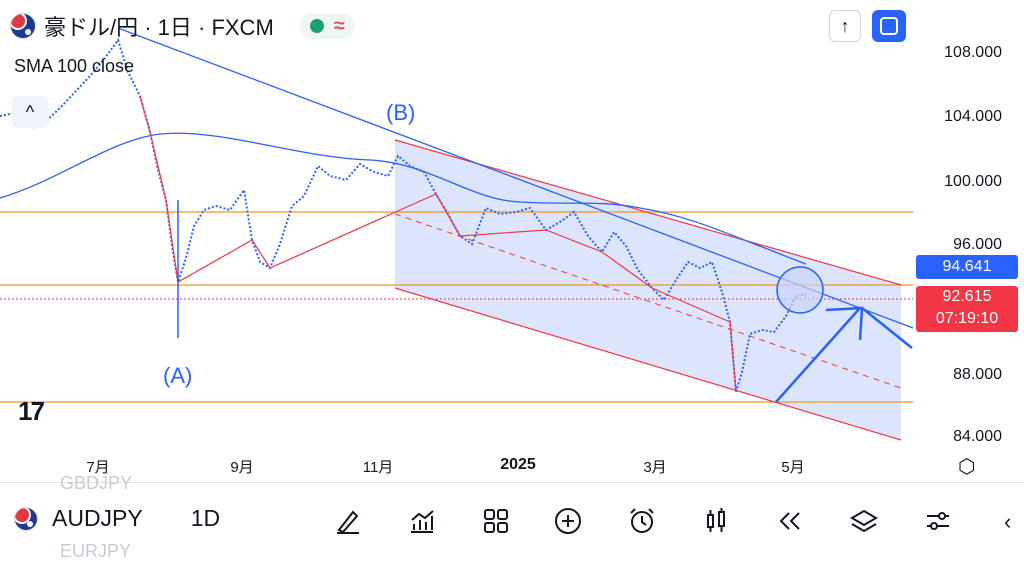  Describe the element at coordinates (327, 26) in the screenshot. I see `market-status-pill: ≈` at that location.